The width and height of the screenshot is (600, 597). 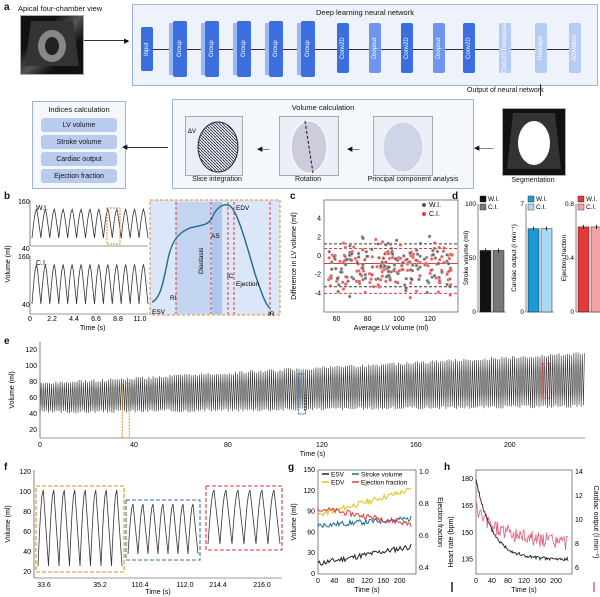 I want to click on panel-label-d: d, so click(x=455, y=196).